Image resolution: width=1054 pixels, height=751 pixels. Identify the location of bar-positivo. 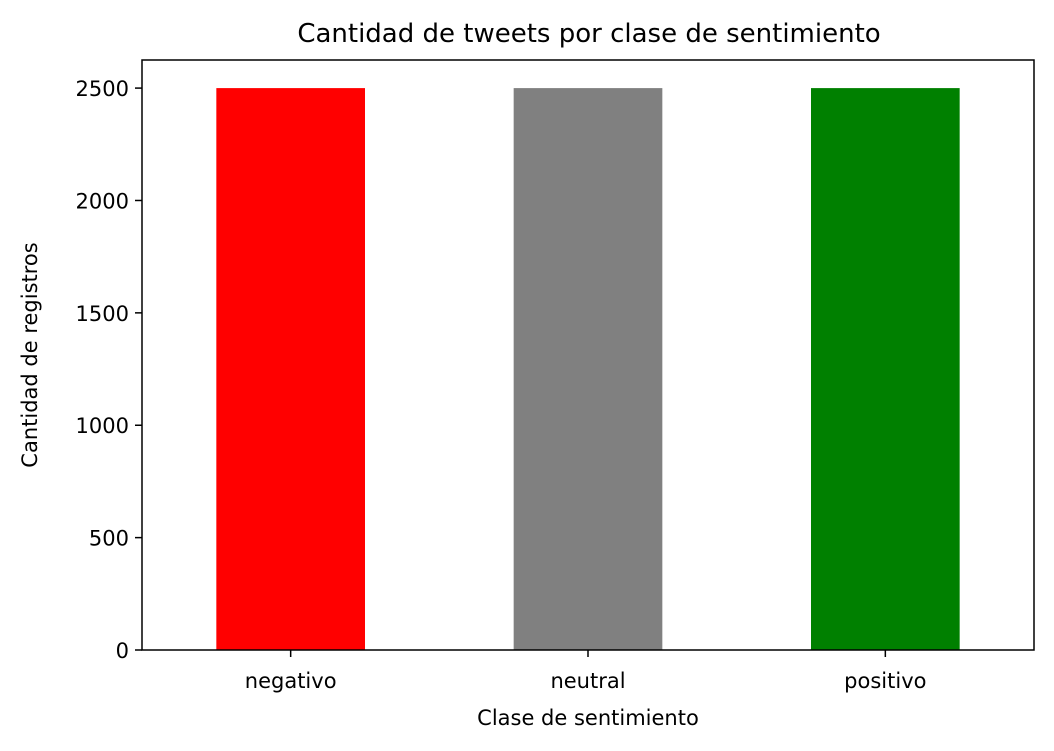
(885, 369).